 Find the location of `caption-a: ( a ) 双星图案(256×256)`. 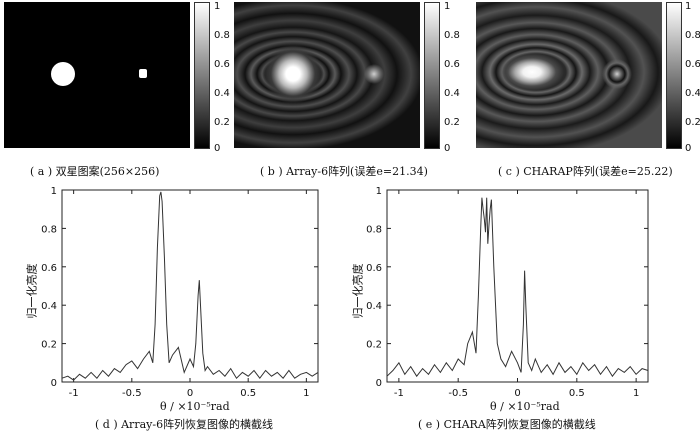

caption-a: ( a ) 双星图案(256×256) is located at coordinates (95, 171).